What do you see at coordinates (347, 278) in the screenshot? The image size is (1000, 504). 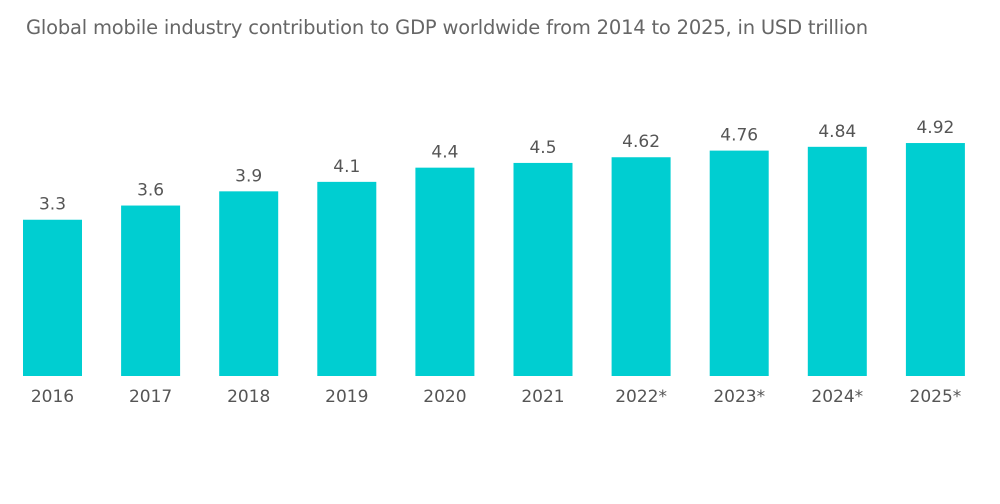 I see `bar-2019` at bounding box center [347, 278].